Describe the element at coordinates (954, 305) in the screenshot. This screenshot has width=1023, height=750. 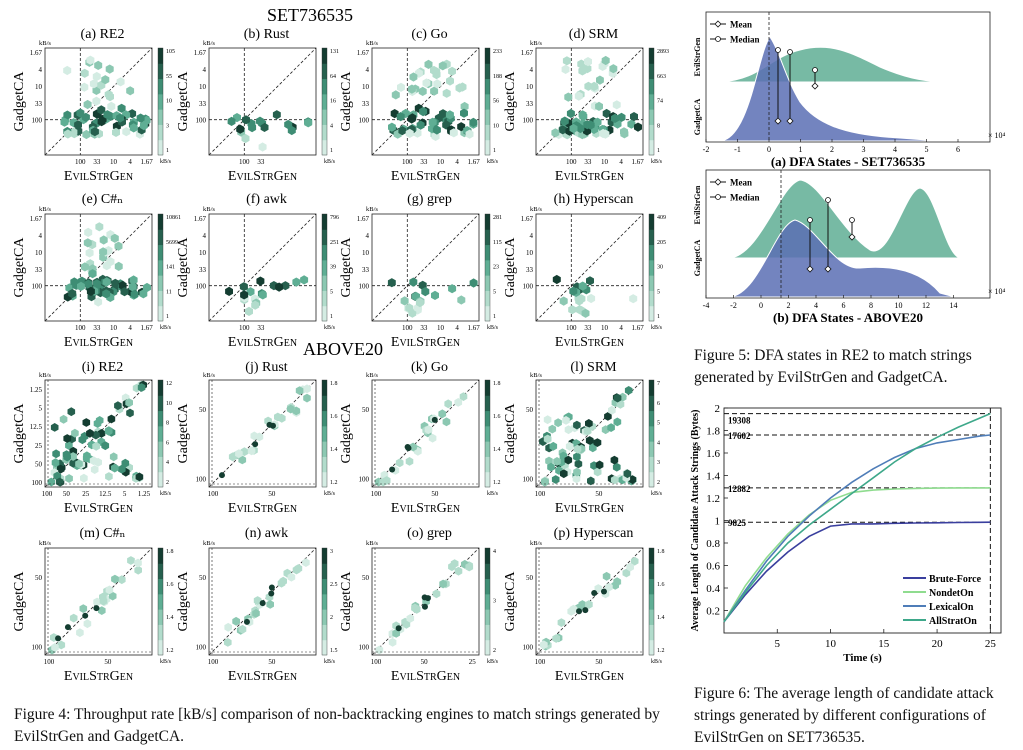
I see `x-tick-label: 14` at that location.